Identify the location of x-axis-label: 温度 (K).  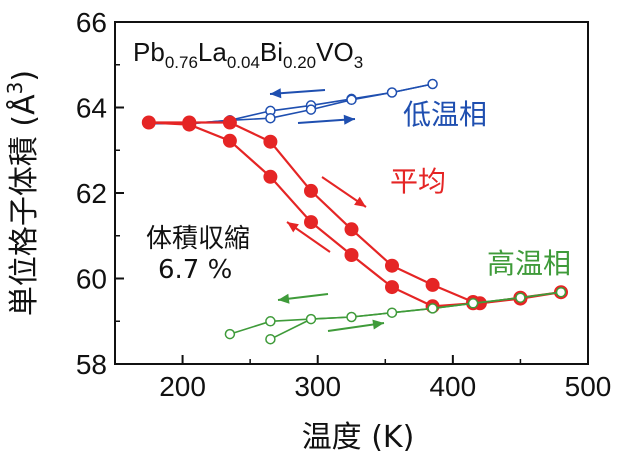
(358, 437).